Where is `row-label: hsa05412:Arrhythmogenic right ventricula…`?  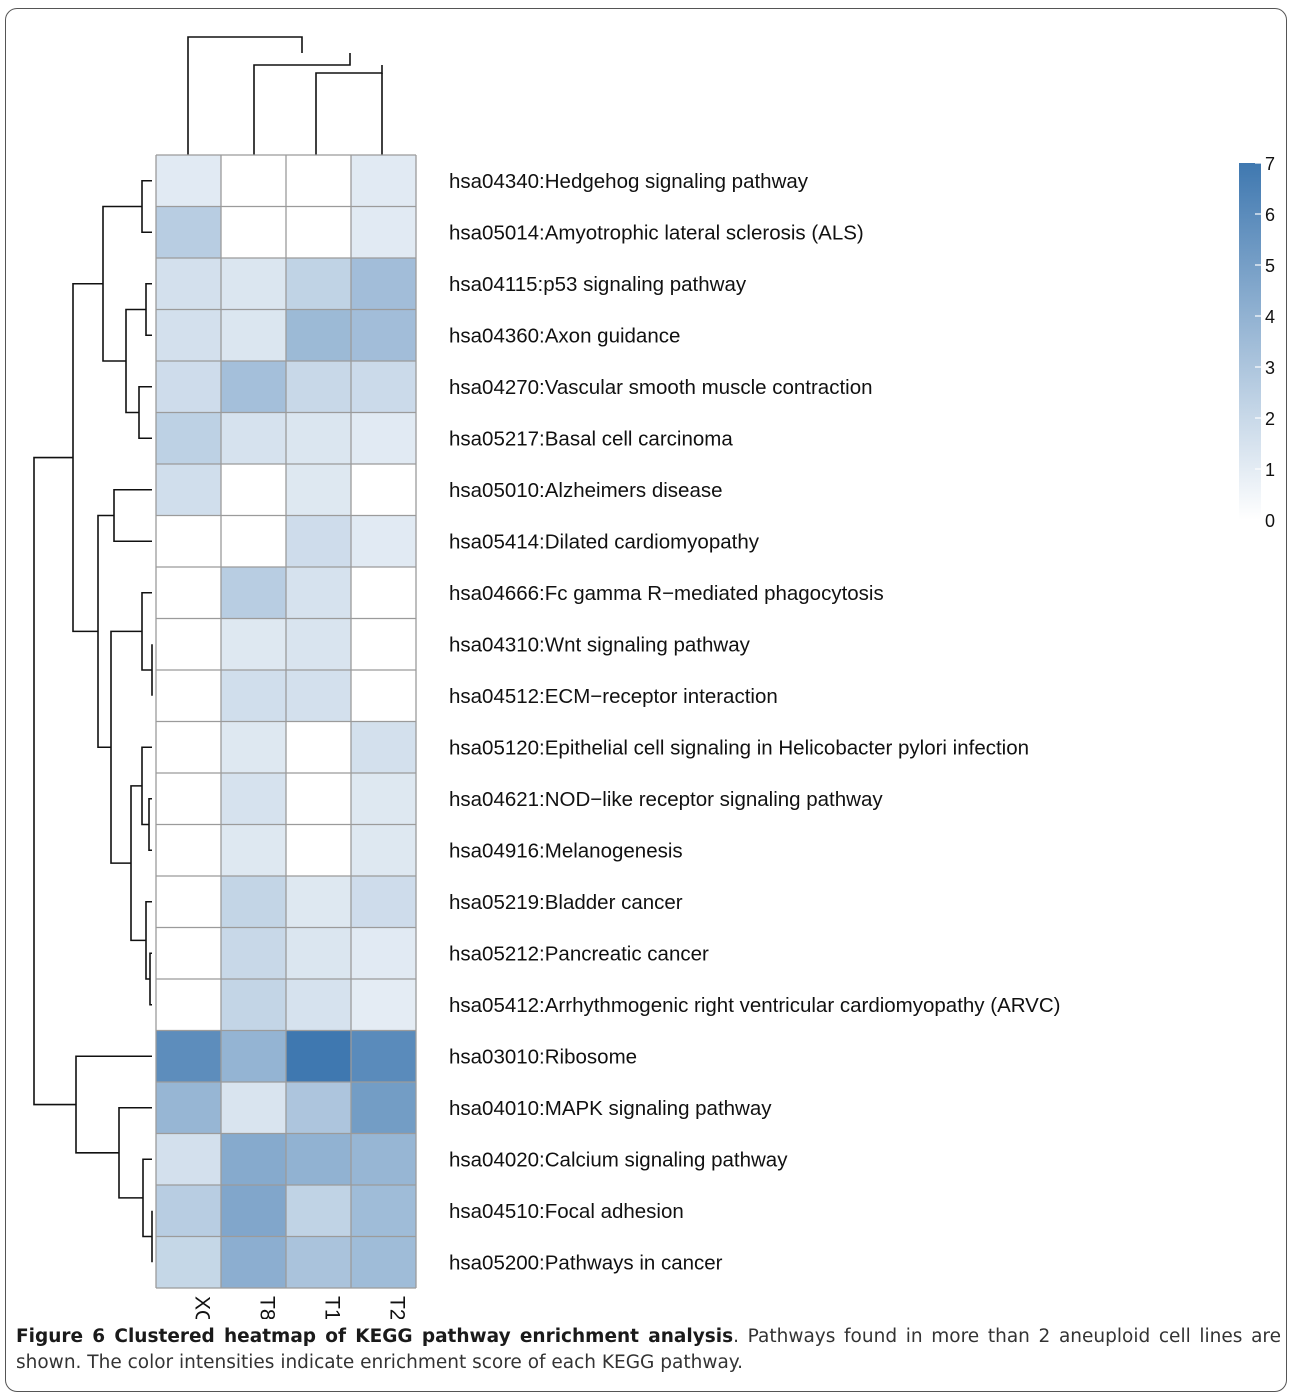
row-label: hsa05412:Arrhythmogenic right ventricula… is located at coordinates (755, 1005).